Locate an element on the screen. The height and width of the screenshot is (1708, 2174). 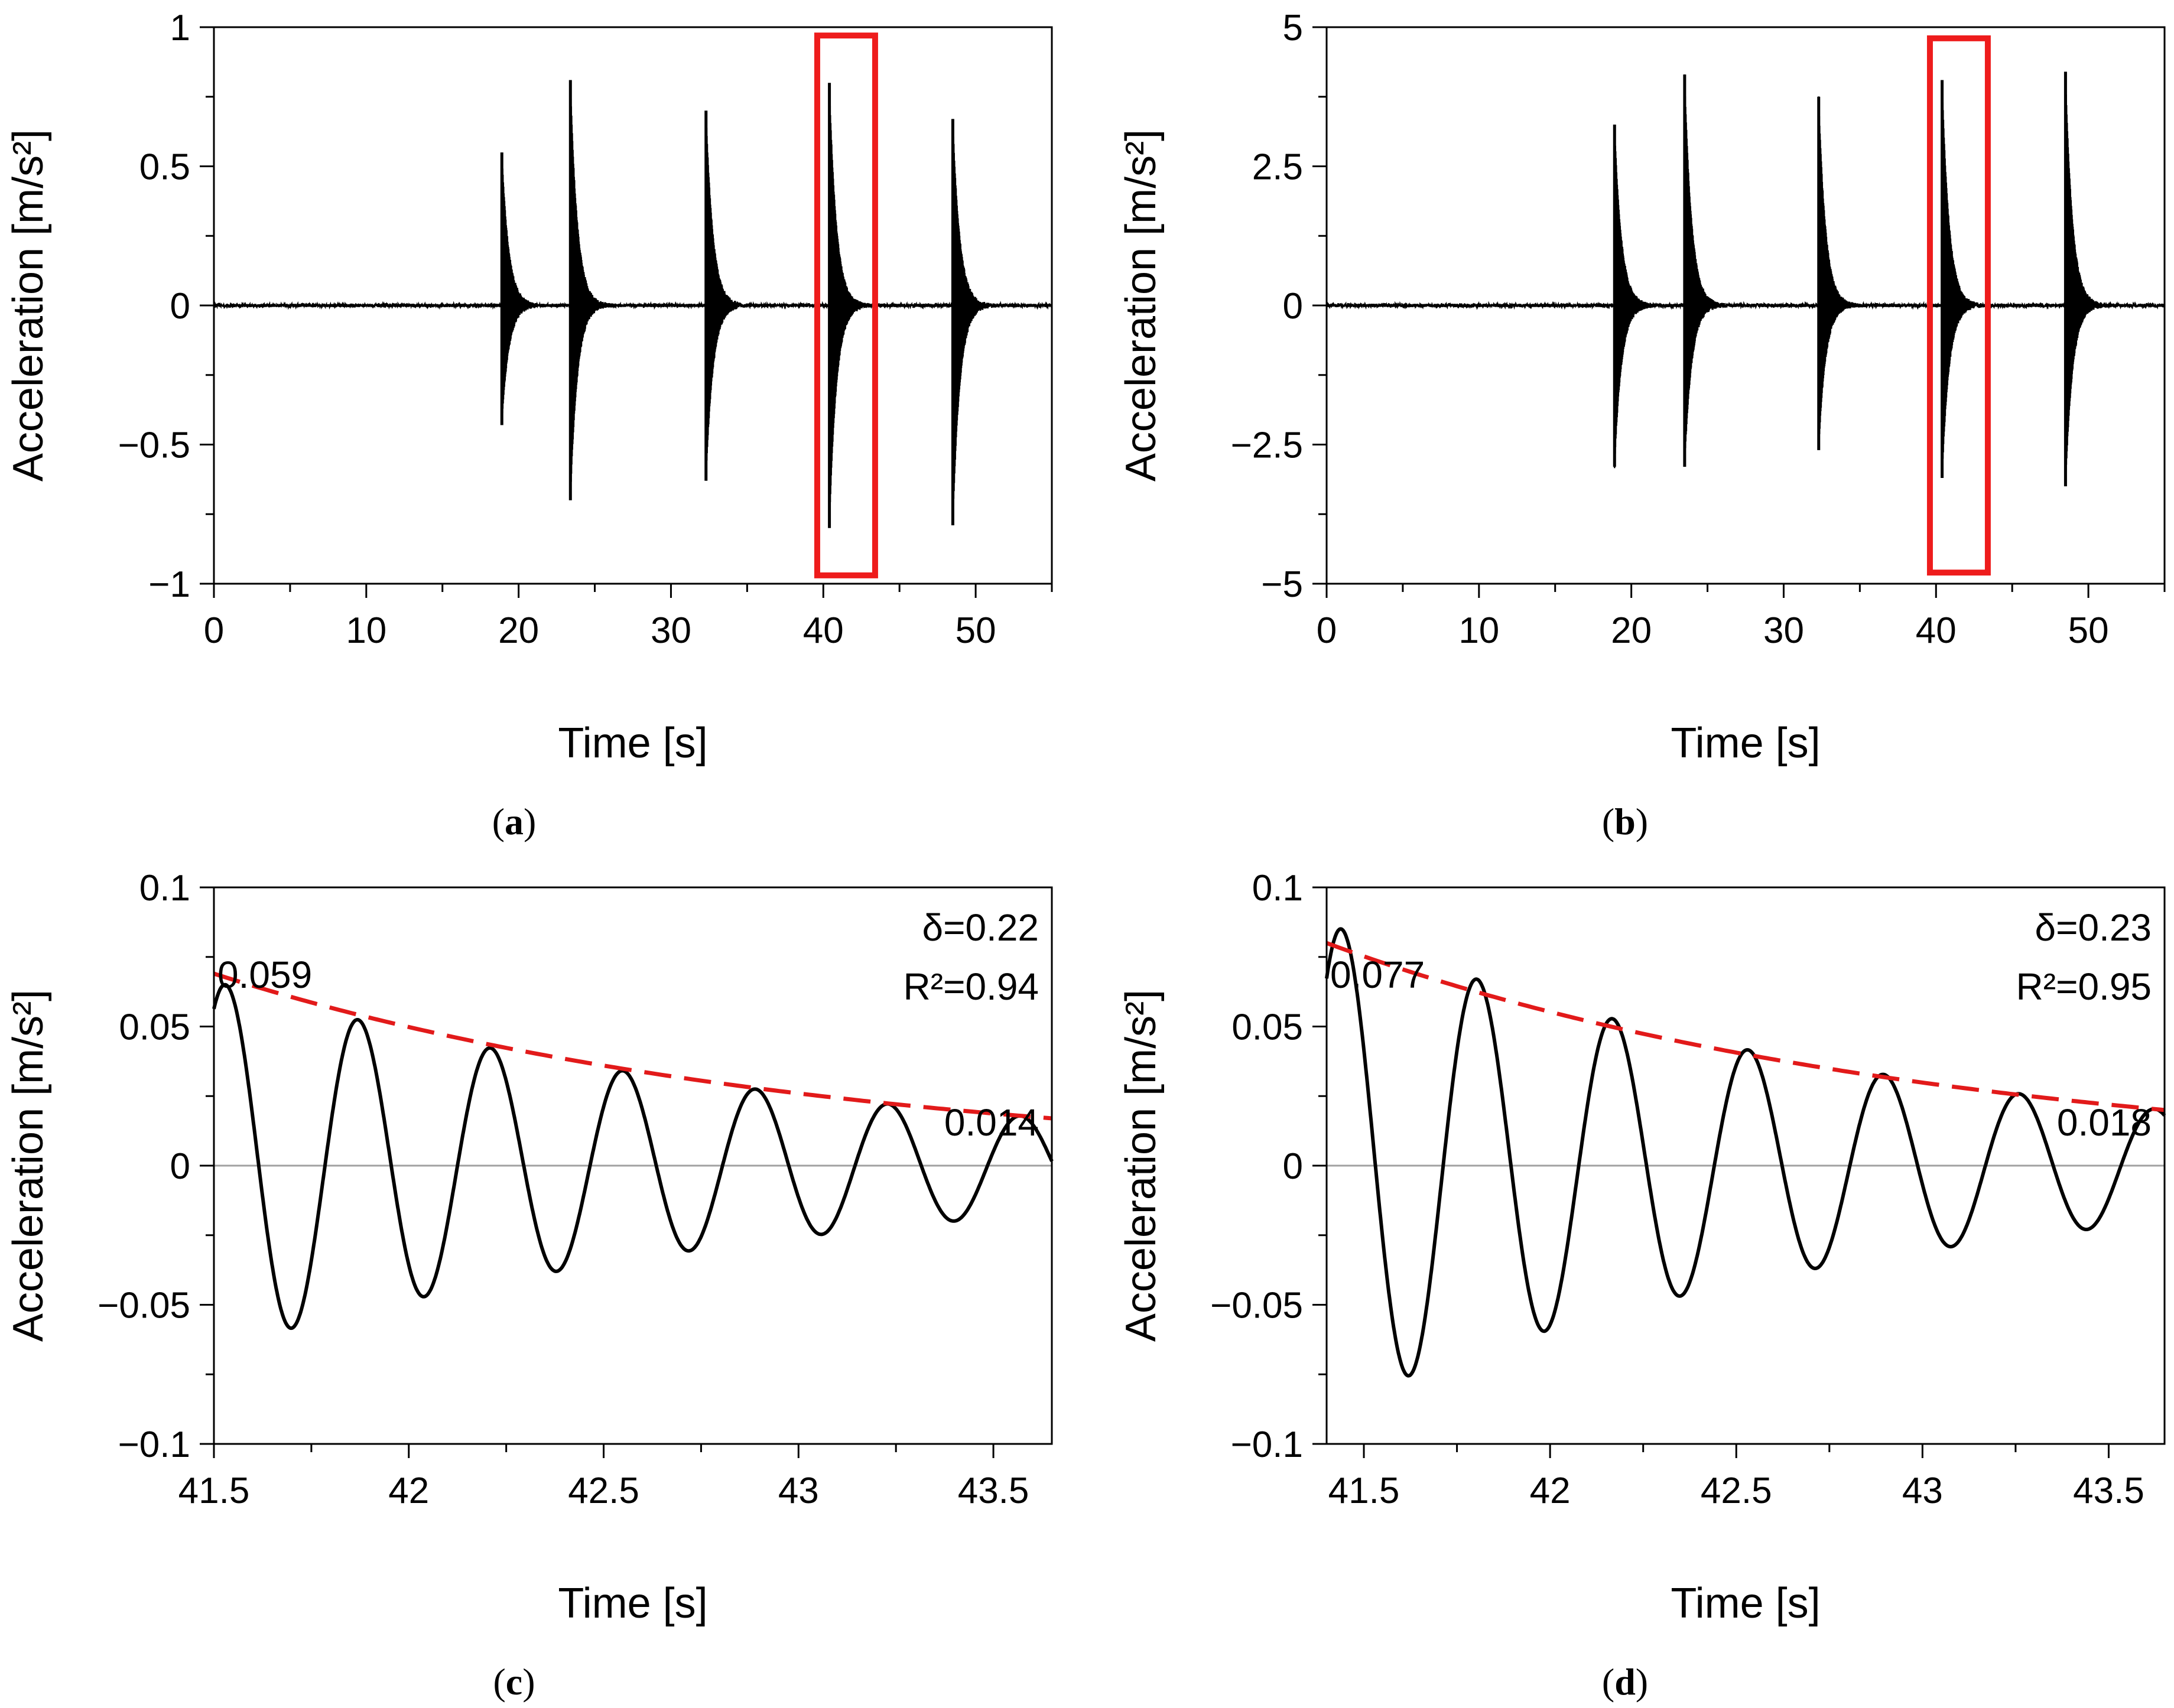
r-squared-label: R²=0.95 is located at coordinates (2084, 986).